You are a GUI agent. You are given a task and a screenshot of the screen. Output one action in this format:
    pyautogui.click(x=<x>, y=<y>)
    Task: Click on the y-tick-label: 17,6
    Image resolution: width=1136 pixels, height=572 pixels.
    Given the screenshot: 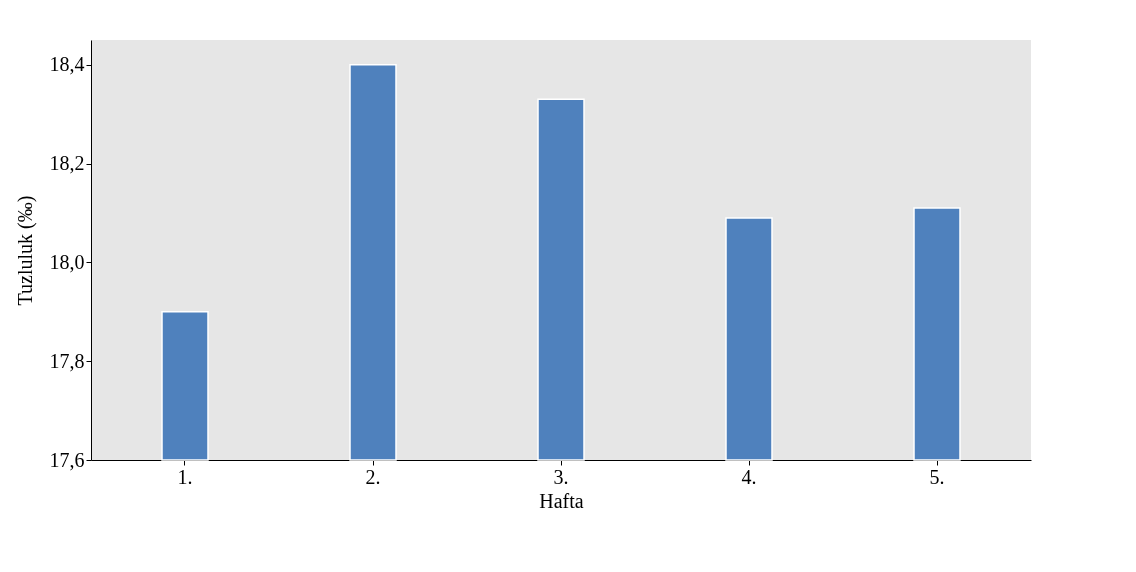 What is the action you would take?
    pyautogui.click(x=67, y=459)
    